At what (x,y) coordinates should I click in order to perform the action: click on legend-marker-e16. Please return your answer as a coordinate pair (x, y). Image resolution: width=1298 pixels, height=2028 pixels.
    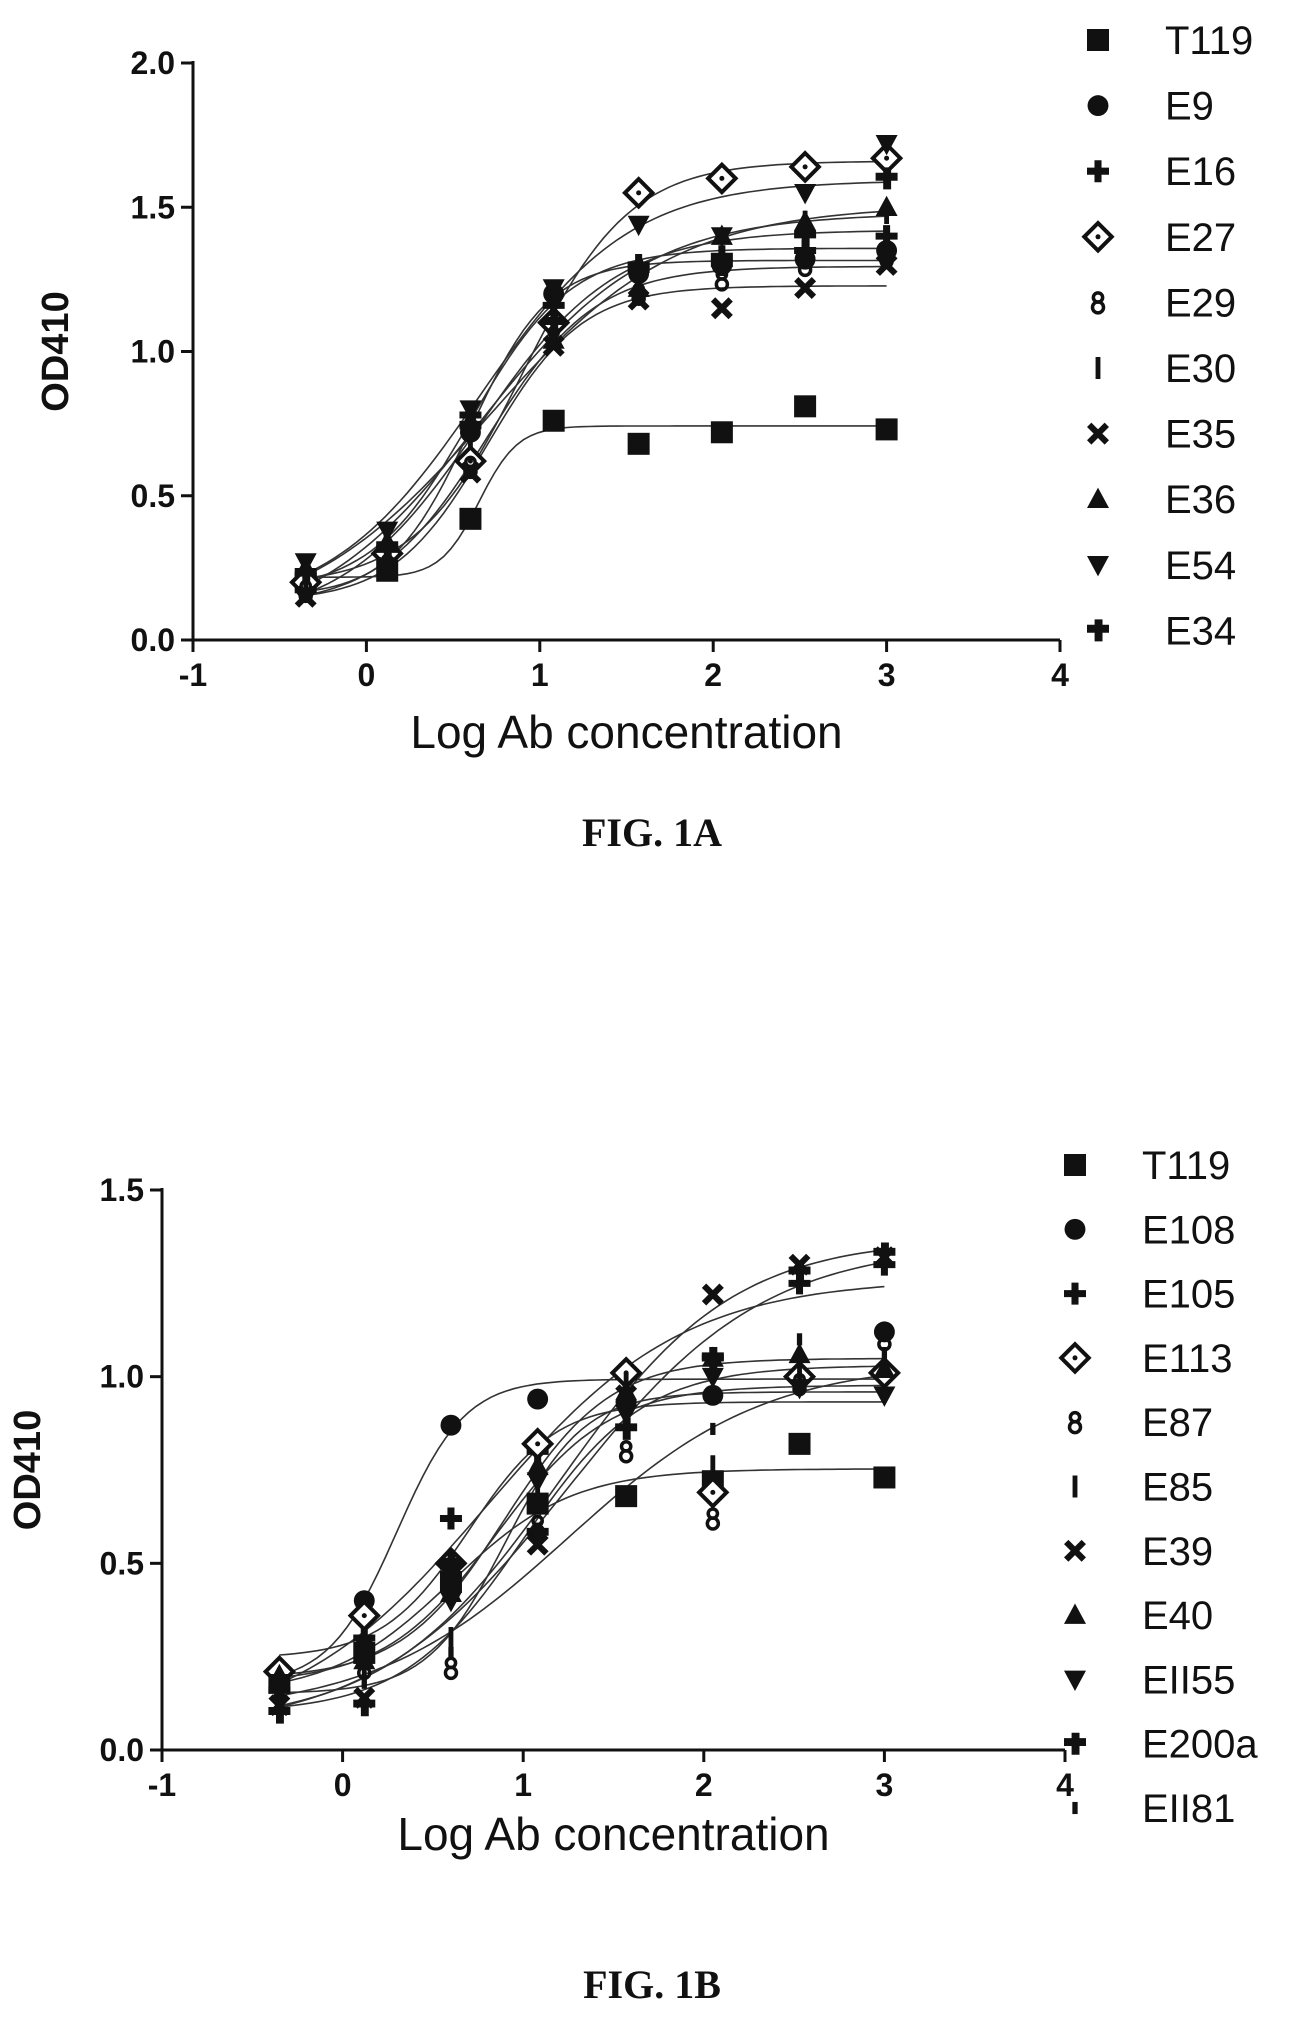
    Looking at the image, I should click on (1098, 171).